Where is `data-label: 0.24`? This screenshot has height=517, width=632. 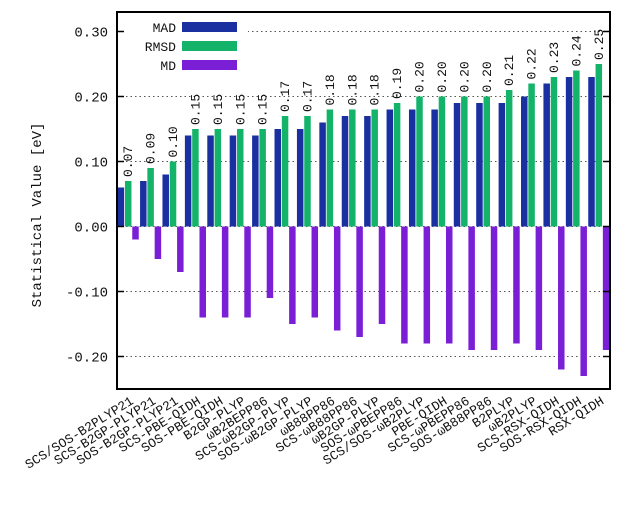 data-label: 0.24 is located at coordinates (576, 50).